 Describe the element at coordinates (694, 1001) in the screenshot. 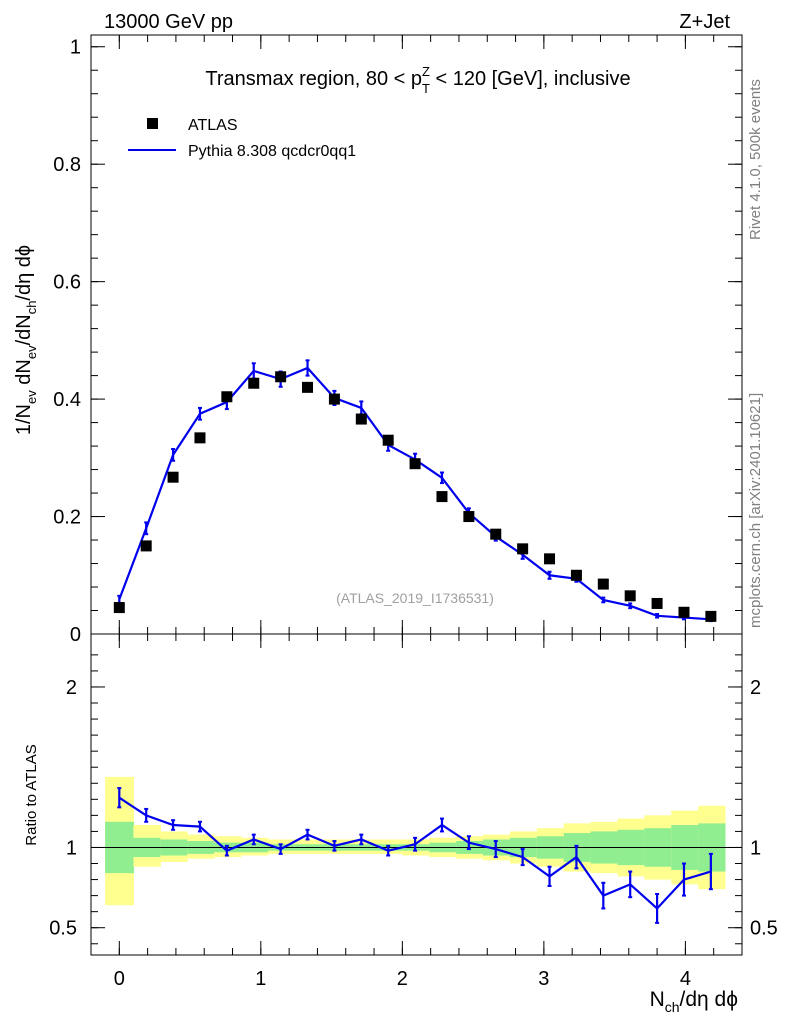

I see `x-axis-label: Nch/dη dϕ` at that location.